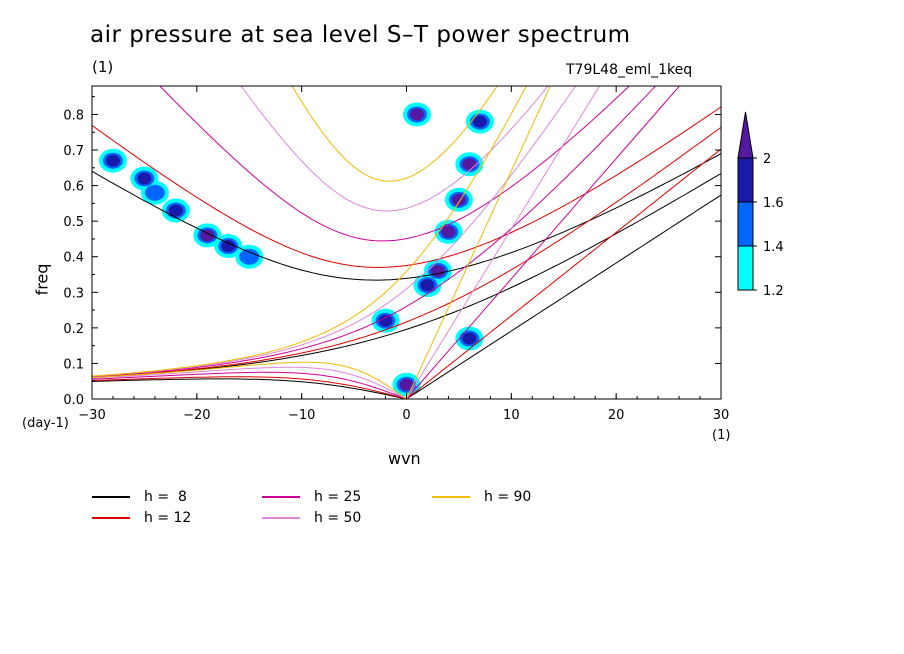  I want to click on x-axis-unit-left: (day-1), so click(45, 423).